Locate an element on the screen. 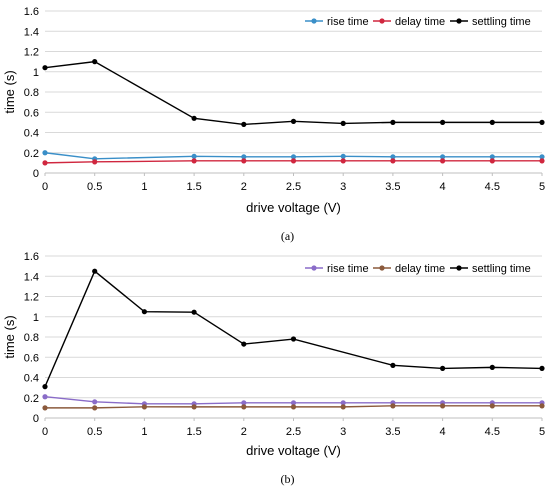  y-tick-label: 0 is located at coordinates (36, 419).